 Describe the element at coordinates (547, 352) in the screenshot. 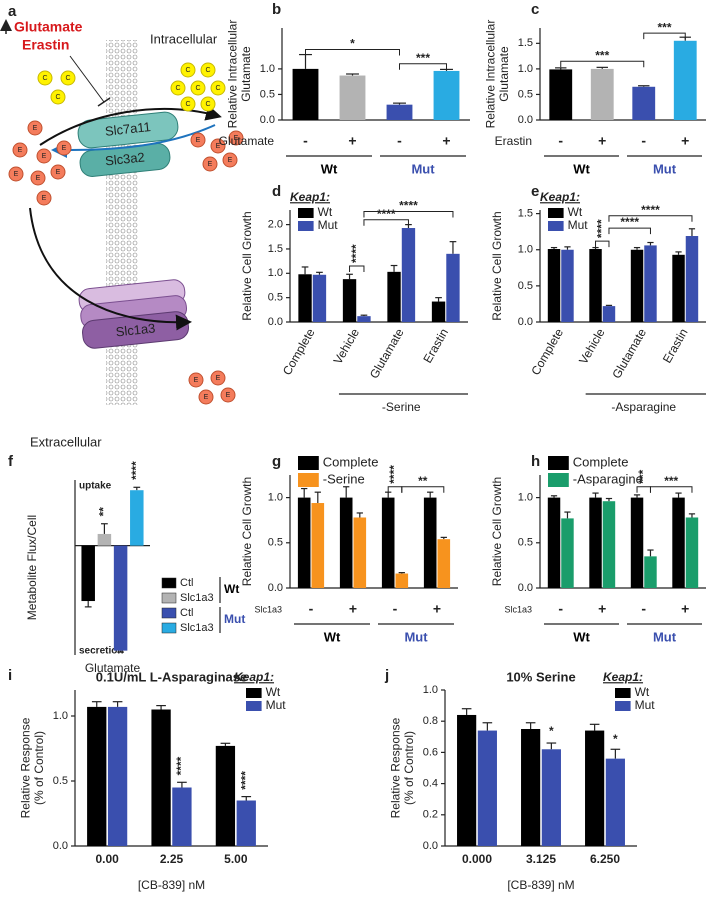

I see `x-tick-label: Complete` at that location.